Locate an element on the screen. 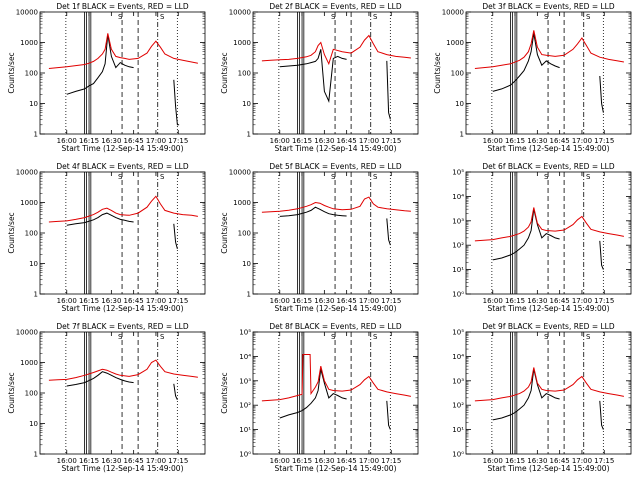  panel-title: Det 9f BLACK = Events, RED = LLD is located at coordinates (548, 326).